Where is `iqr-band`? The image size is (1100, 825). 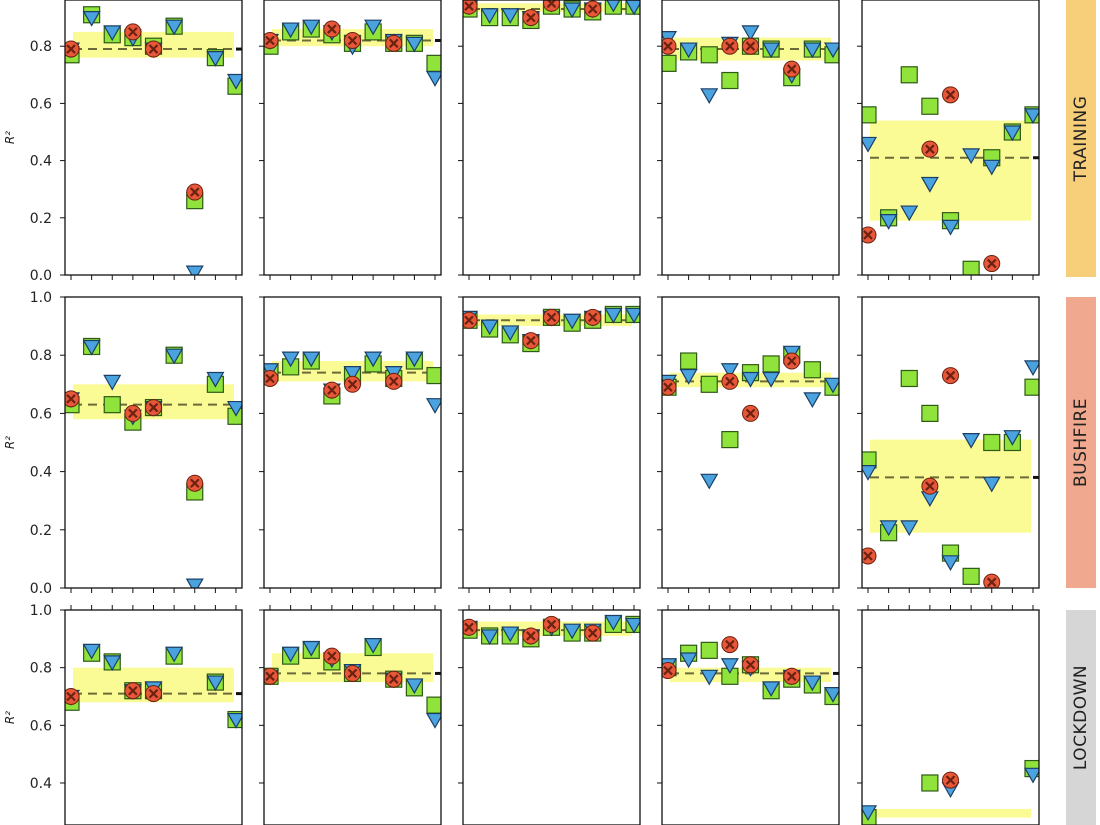
iqr-band is located at coordinates (950, 813).